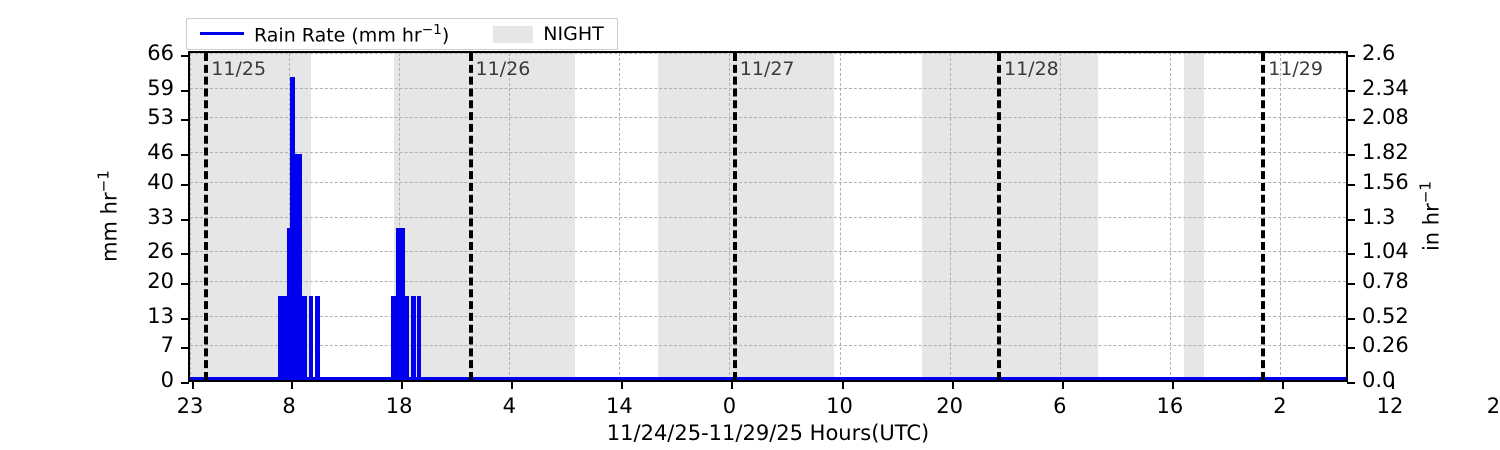 The height and width of the screenshot is (450, 1500). What do you see at coordinates (513, 34) in the screenshot?
I see `legend-patch-swatch-icon` at bounding box center [513, 34].